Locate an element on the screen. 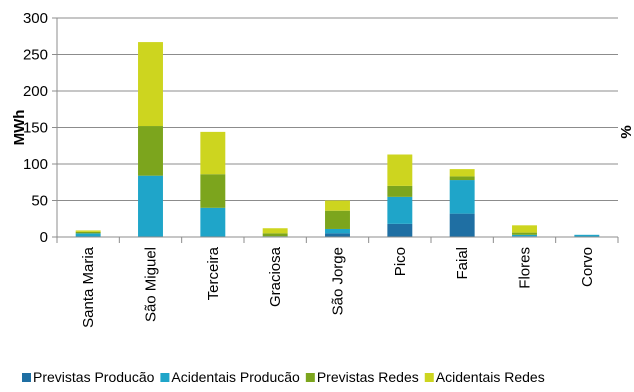  legend-label-1: Previstas Producão is located at coordinates (94, 377).